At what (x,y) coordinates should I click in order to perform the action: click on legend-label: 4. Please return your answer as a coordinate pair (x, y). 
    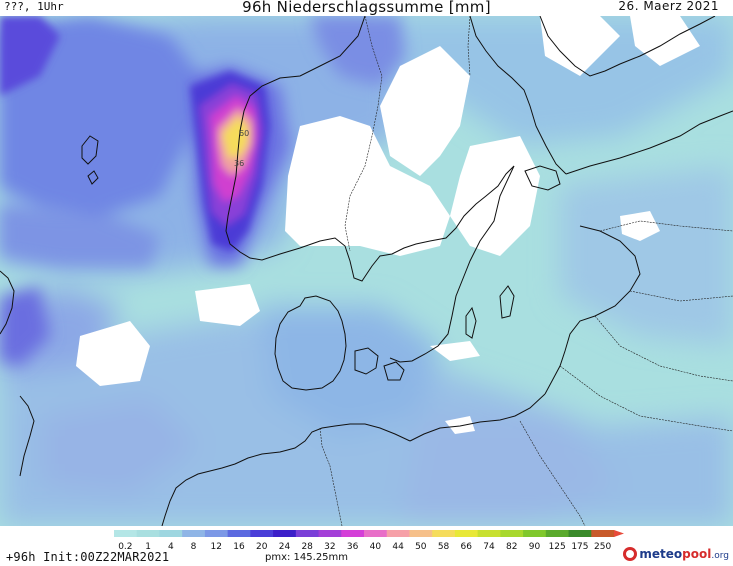
    Looking at the image, I should click on (171, 546).